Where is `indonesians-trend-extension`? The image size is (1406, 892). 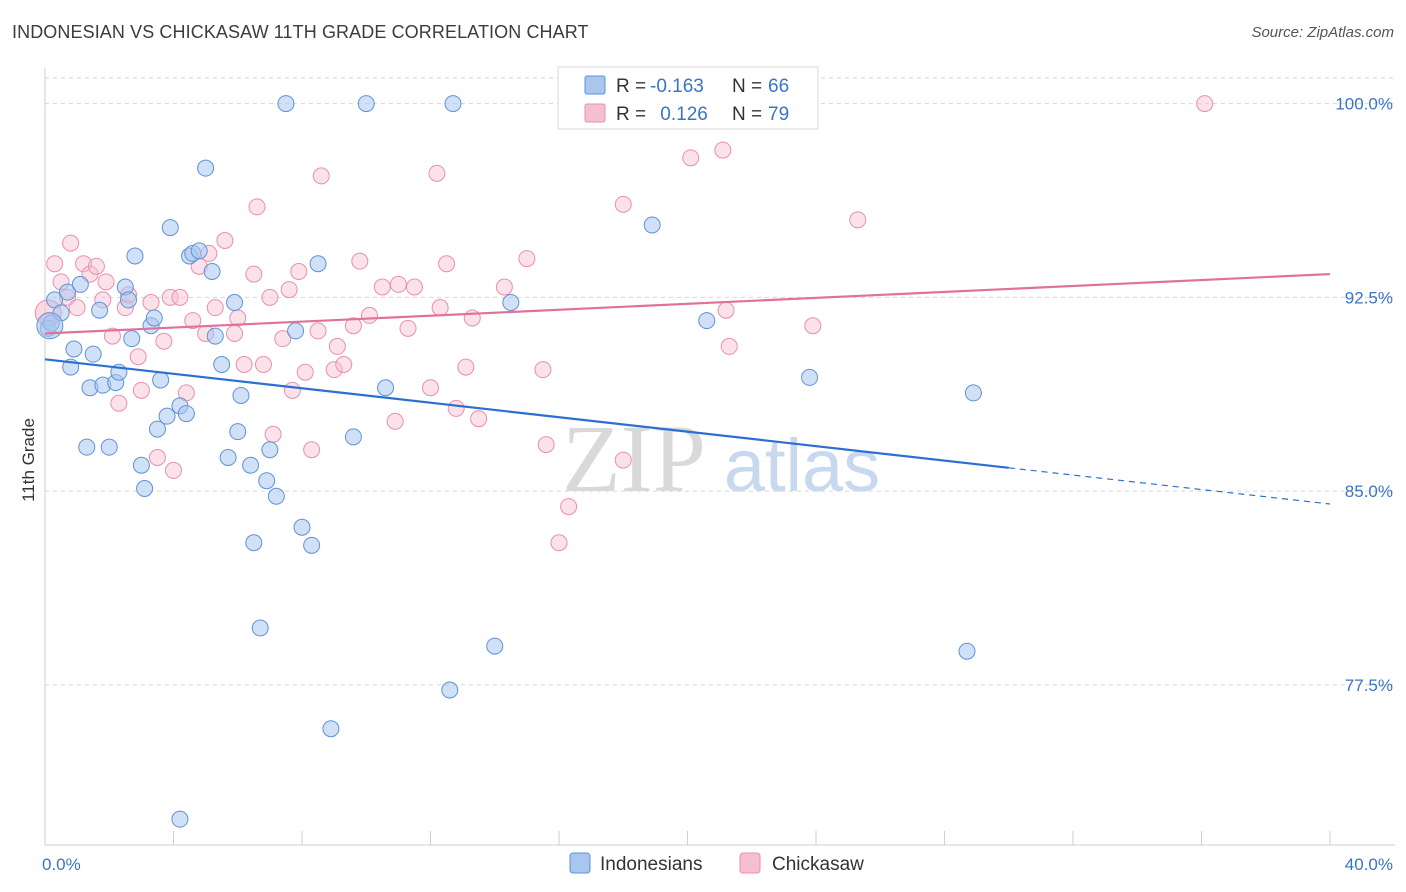 indonesians-trend-extension is located at coordinates (1169, 486).